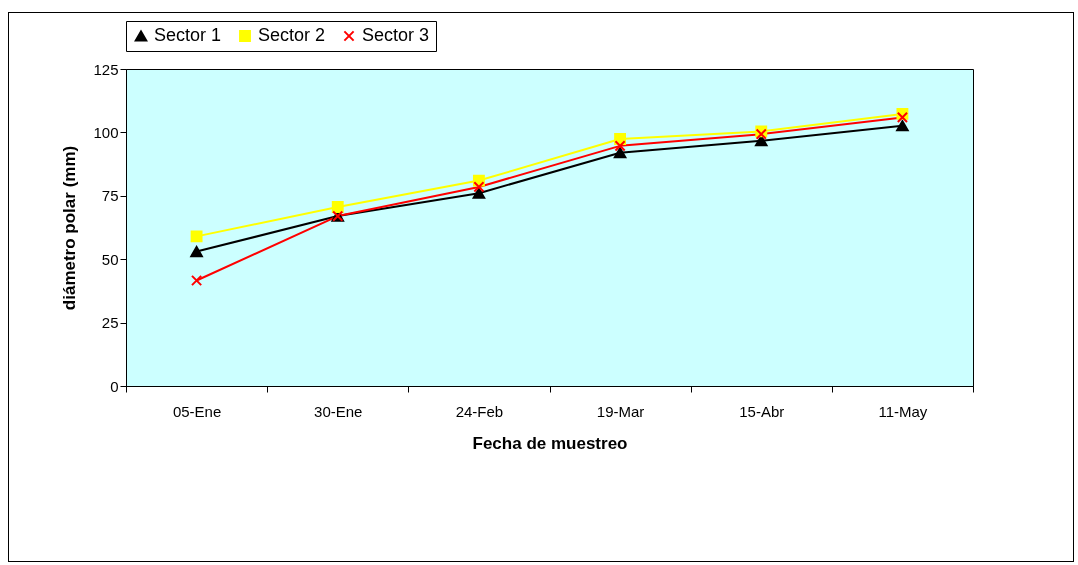  What do you see at coordinates (110, 323) in the screenshot?
I see `y-tick-label: 25` at bounding box center [110, 323].